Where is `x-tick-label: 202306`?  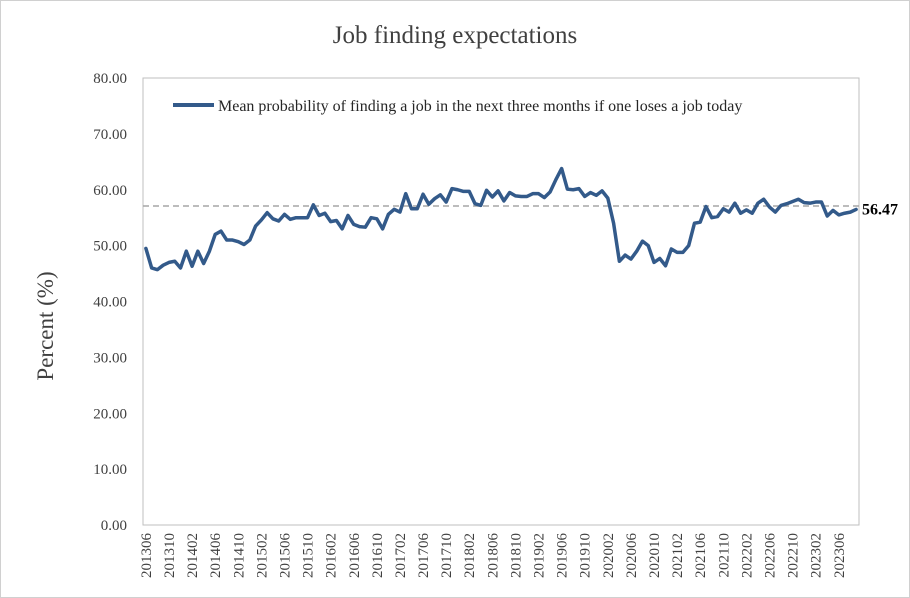 x-tick-label: 202306 is located at coordinates (840, 556).